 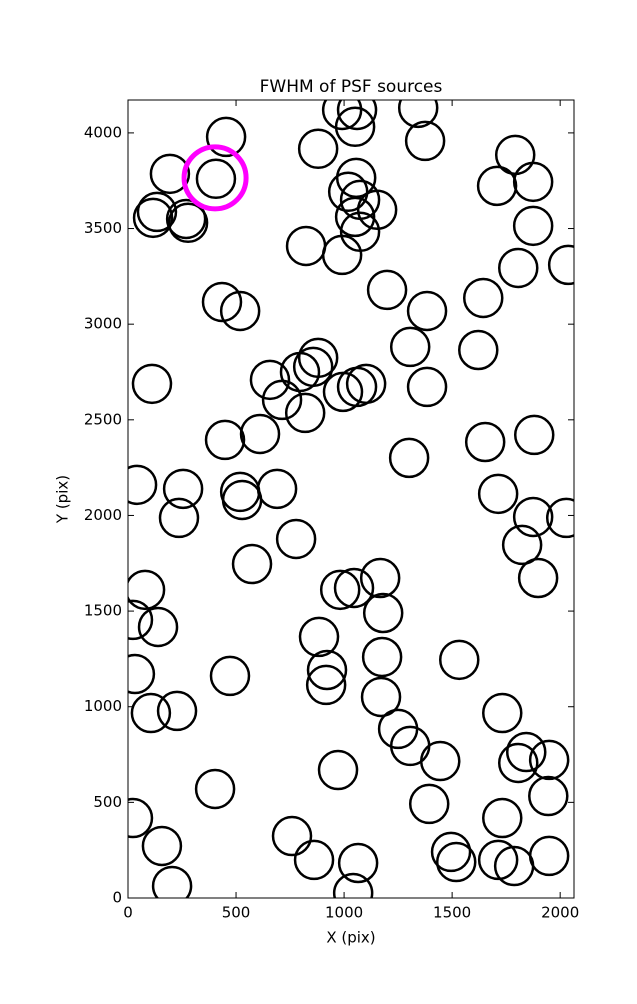 What do you see at coordinates (103, 706) in the screenshot?
I see `y-tick-label: 1000` at bounding box center [103, 706].